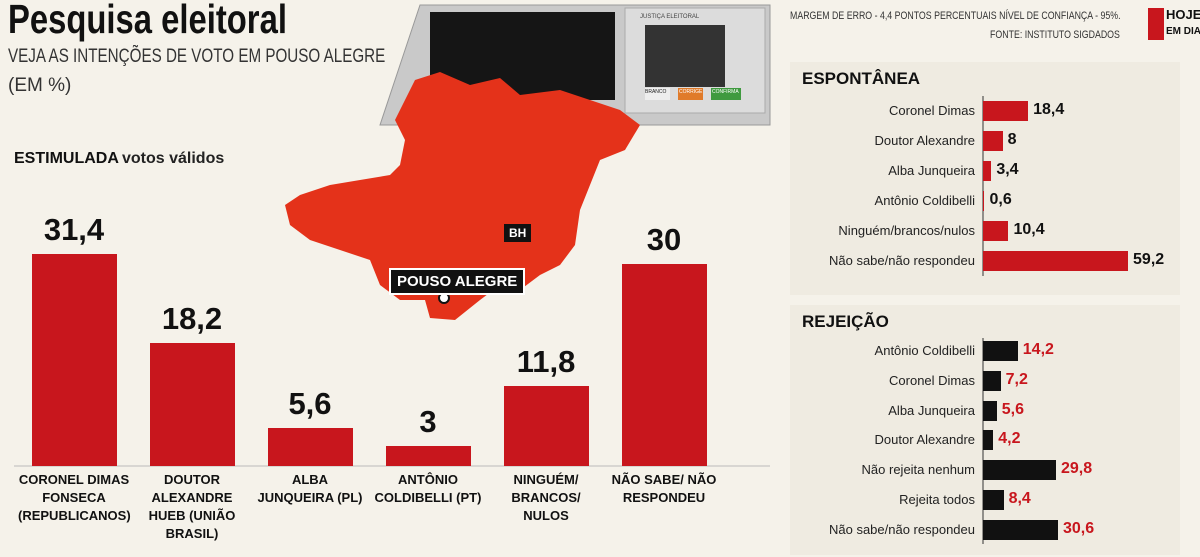 The width and height of the screenshot is (1200, 557). What do you see at coordinates (861, 78) in the screenshot?
I see `chart-title: ESPONTÂNEA` at bounding box center [861, 78].